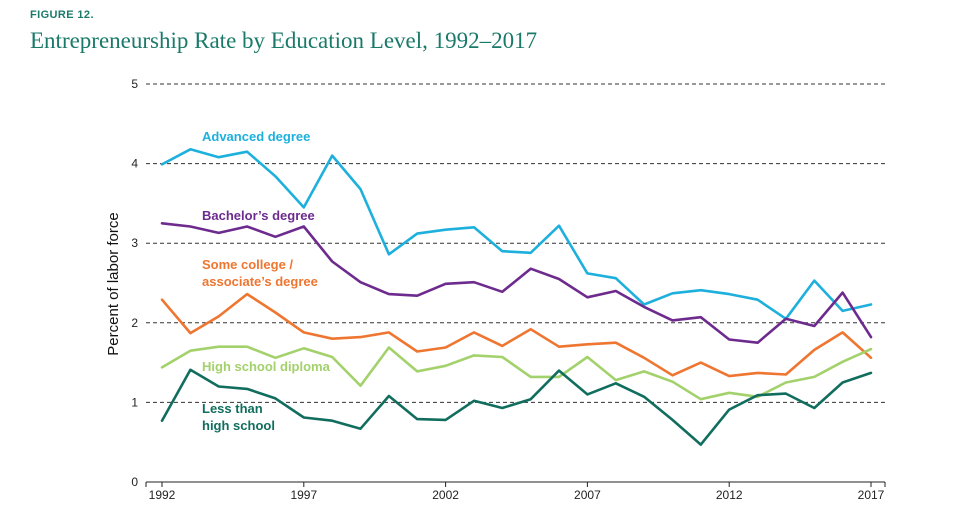  What do you see at coordinates (134, 283) in the screenshot?
I see `y-tick-labels: 0 1 2 3 4 5` at bounding box center [134, 283].